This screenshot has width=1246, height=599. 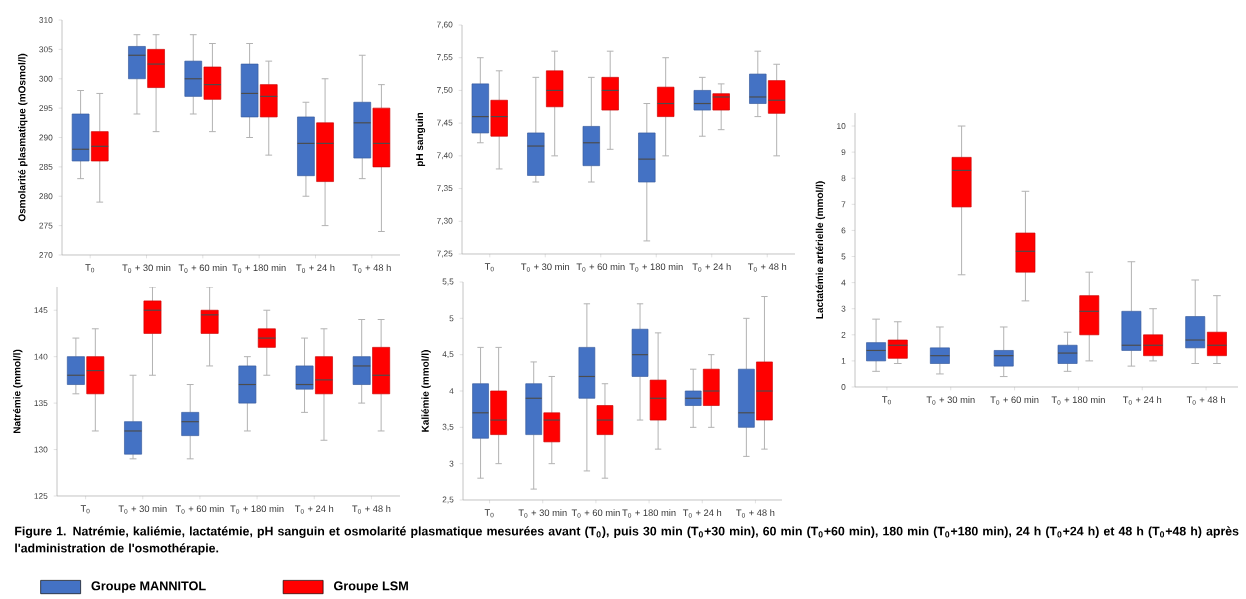 What do you see at coordinates (820, 250) in the screenshot?
I see `y-axis-title: Lactatémie artérielle (mmol/l)` at bounding box center [820, 250].